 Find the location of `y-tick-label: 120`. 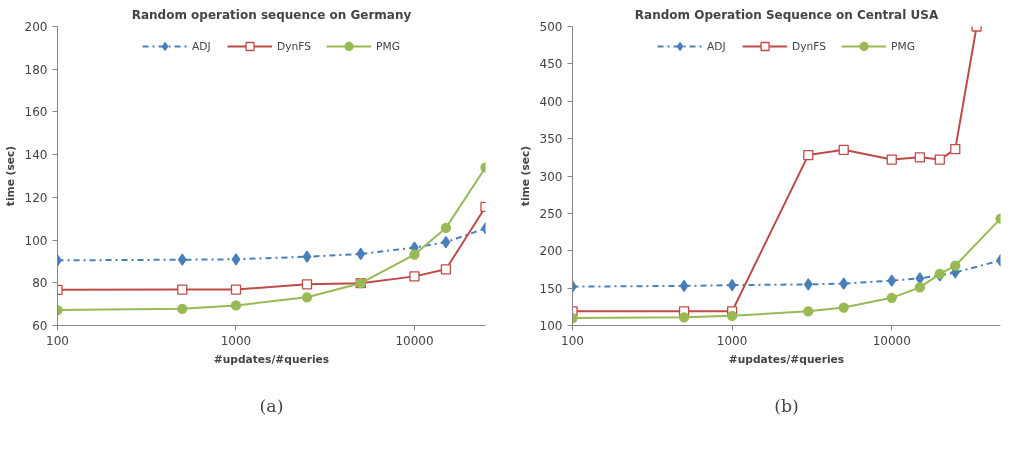

y-tick-label: 120 is located at coordinates (36, 197).